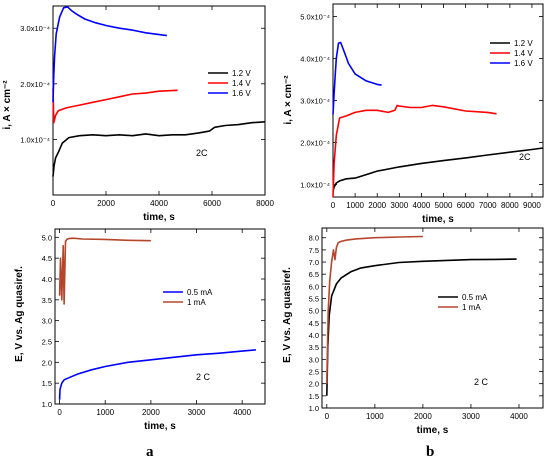 This screenshot has width=550, height=469. What do you see at coordinates (532, 205) in the screenshot?
I see `x-tick-label: 9000` at bounding box center [532, 205].